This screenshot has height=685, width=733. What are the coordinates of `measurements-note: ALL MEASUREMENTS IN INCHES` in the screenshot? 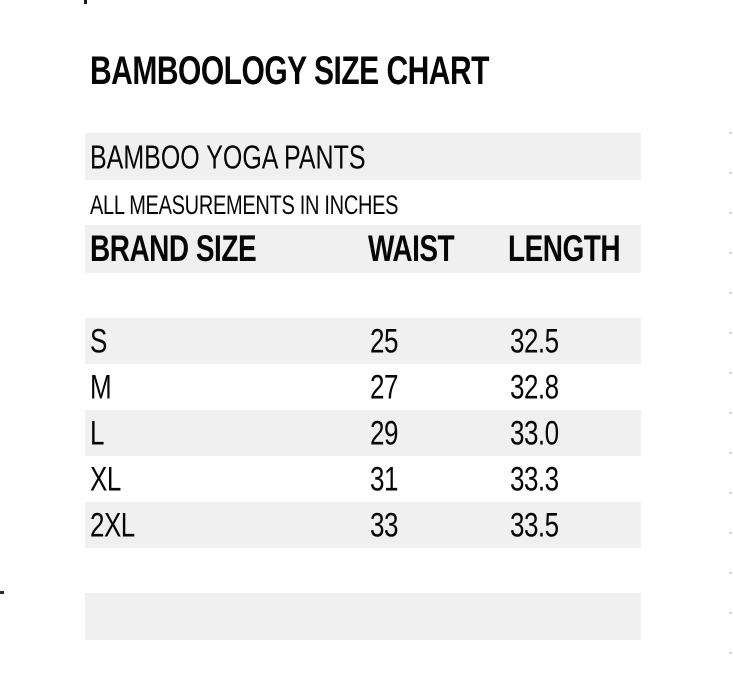 It's located at (244, 206).